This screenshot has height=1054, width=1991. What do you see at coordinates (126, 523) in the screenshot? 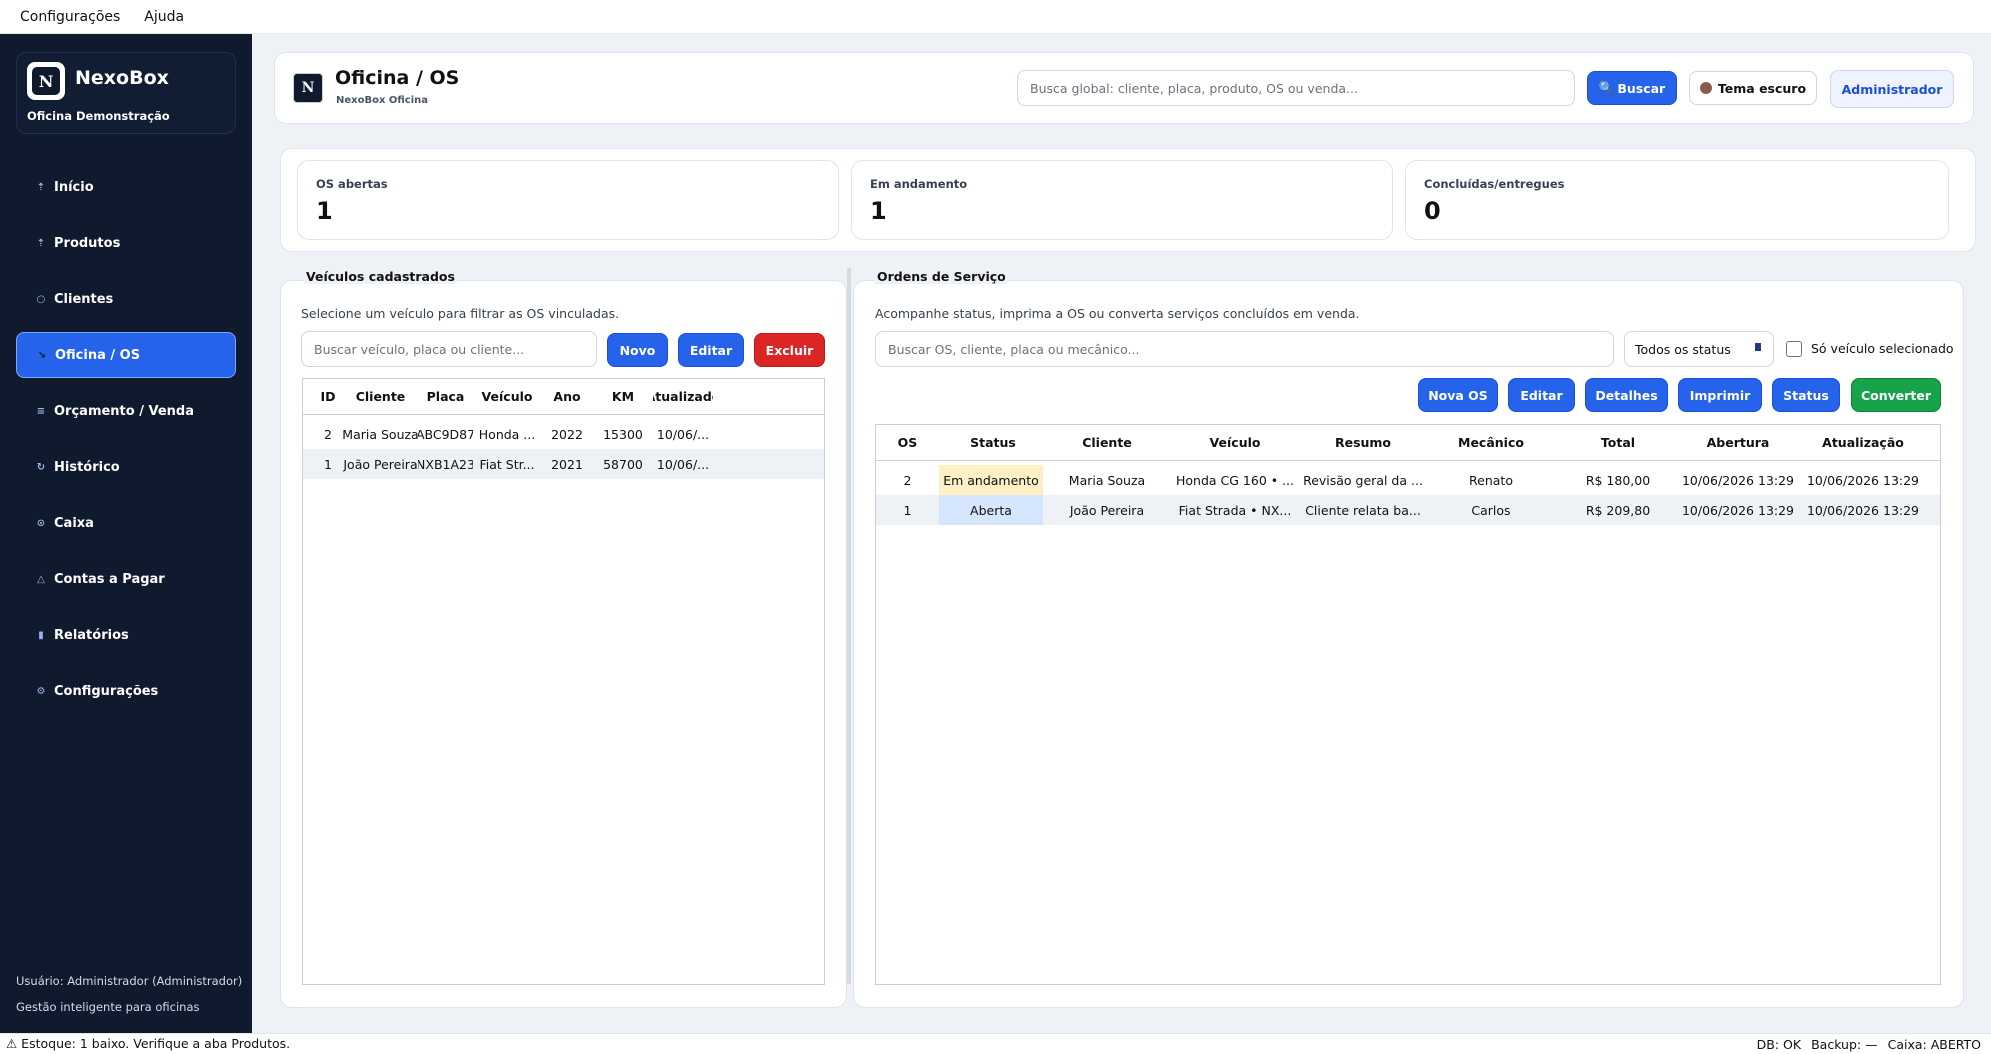
I see `sidebar-item-caixa: ⊙ Caixa` at bounding box center [126, 523].